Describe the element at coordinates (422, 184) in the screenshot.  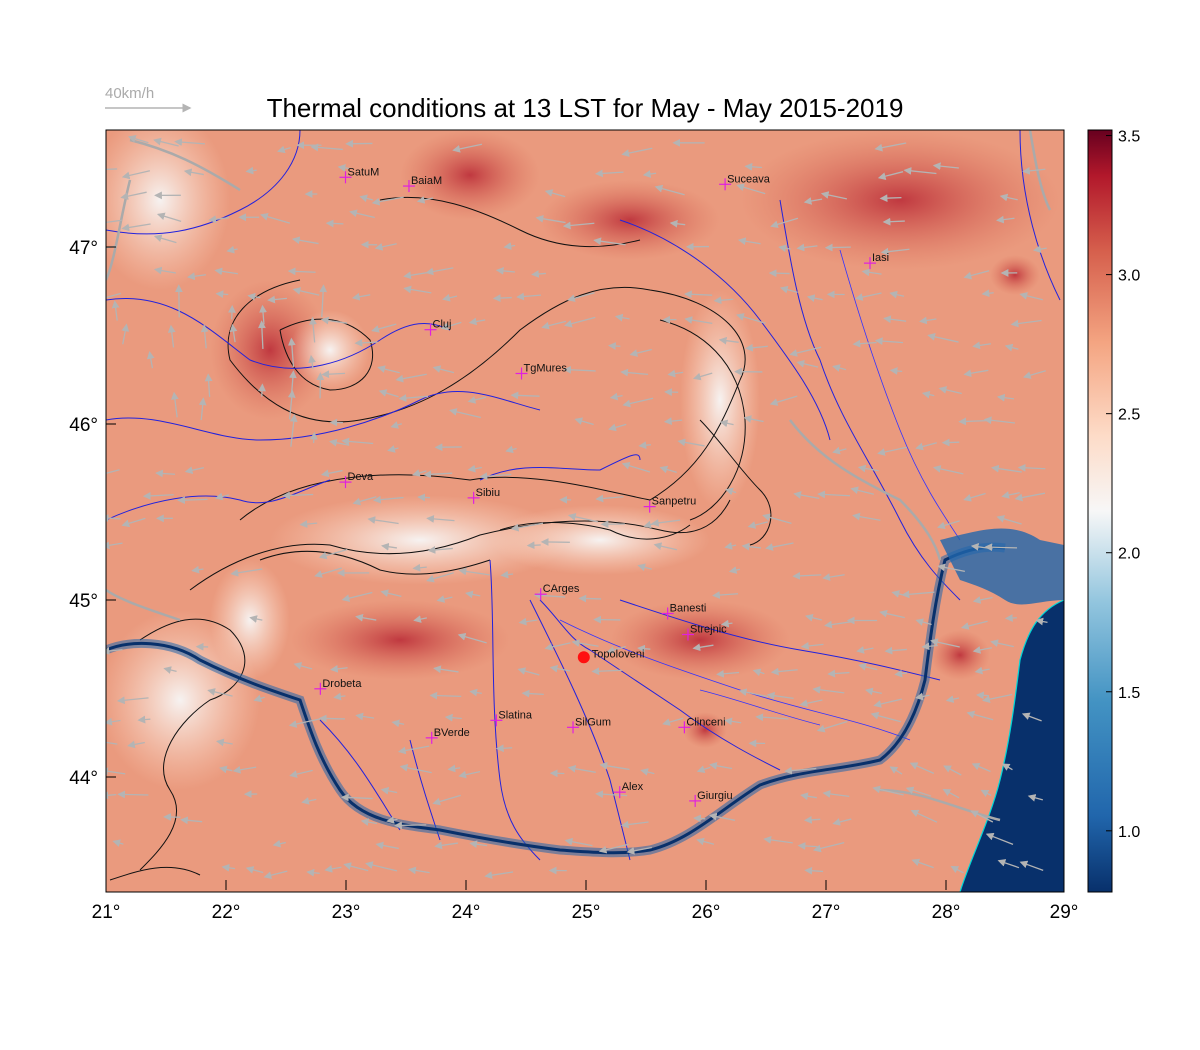
I see `city-marker: BaiaM` at that location.